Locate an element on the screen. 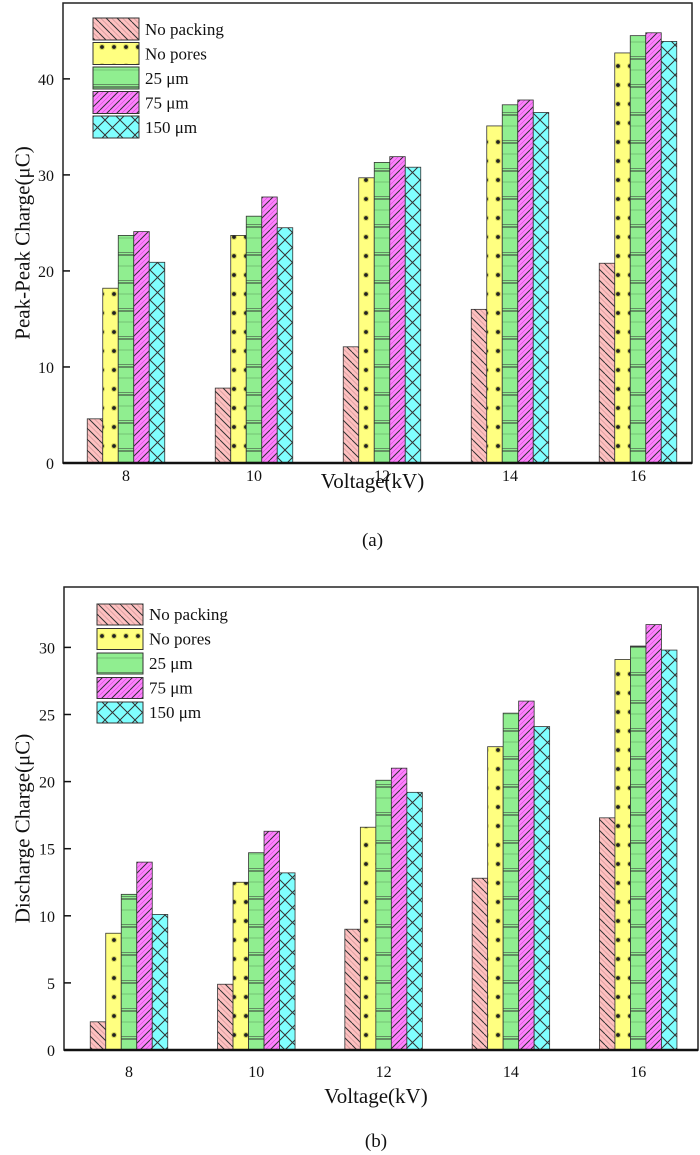 The image size is (700, 1155). bar-b-8kv-150-um is located at coordinates (160, 982).